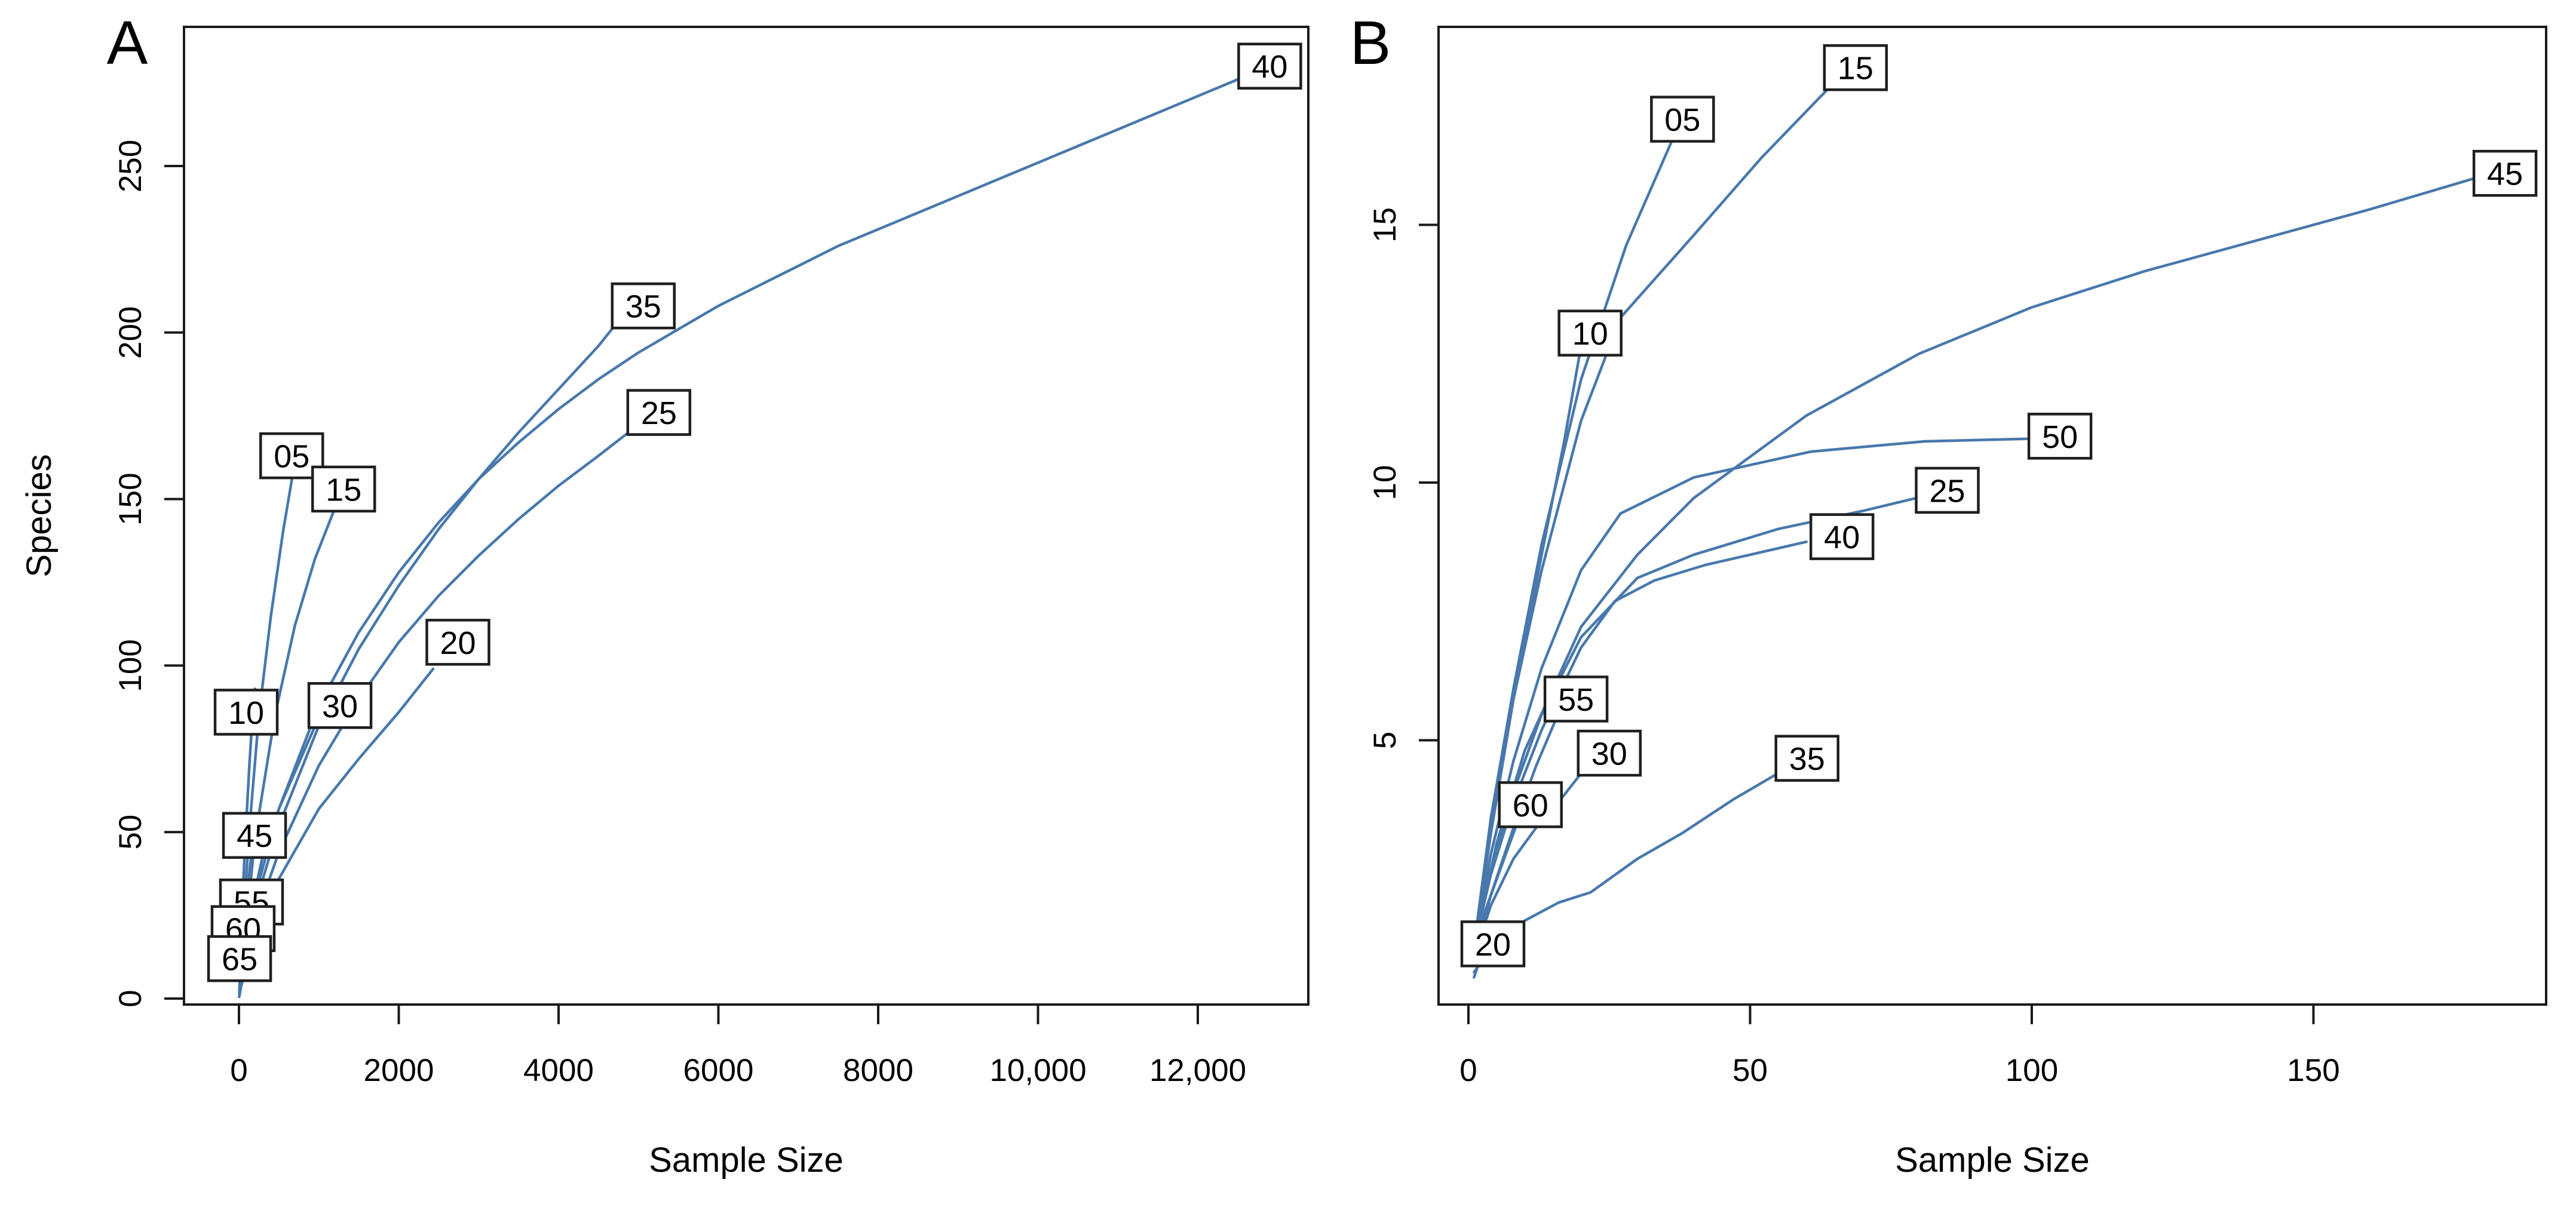 The height and width of the screenshot is (1207, 2576). I want to click on x-tick-label: 10,000, so click(1037, 1070).